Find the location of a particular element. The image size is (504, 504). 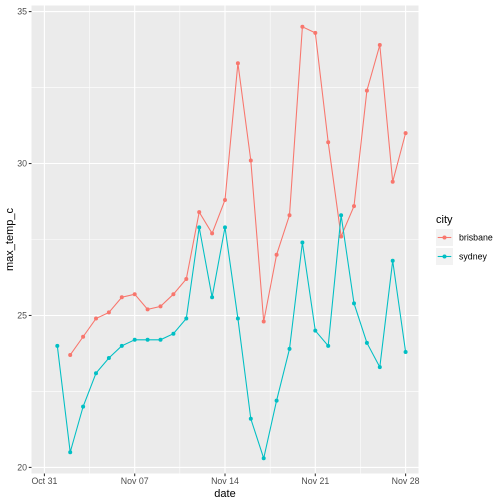

x-axis: Oct 31 Nov 07 Nov 14 Nov 21 Nov 28 is located at coordinates (225, 479).